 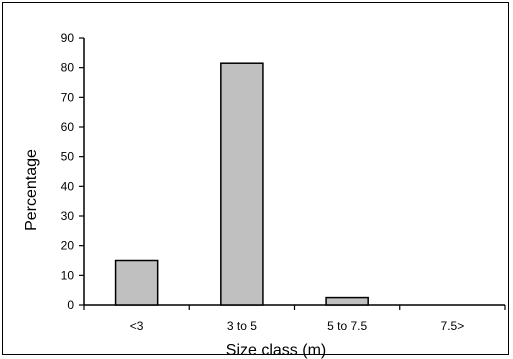 What do you see at coordinates (276, 350) in the screenshot?
I see `x-axis-title: Size class (m)` at bounding box center [276, 350].